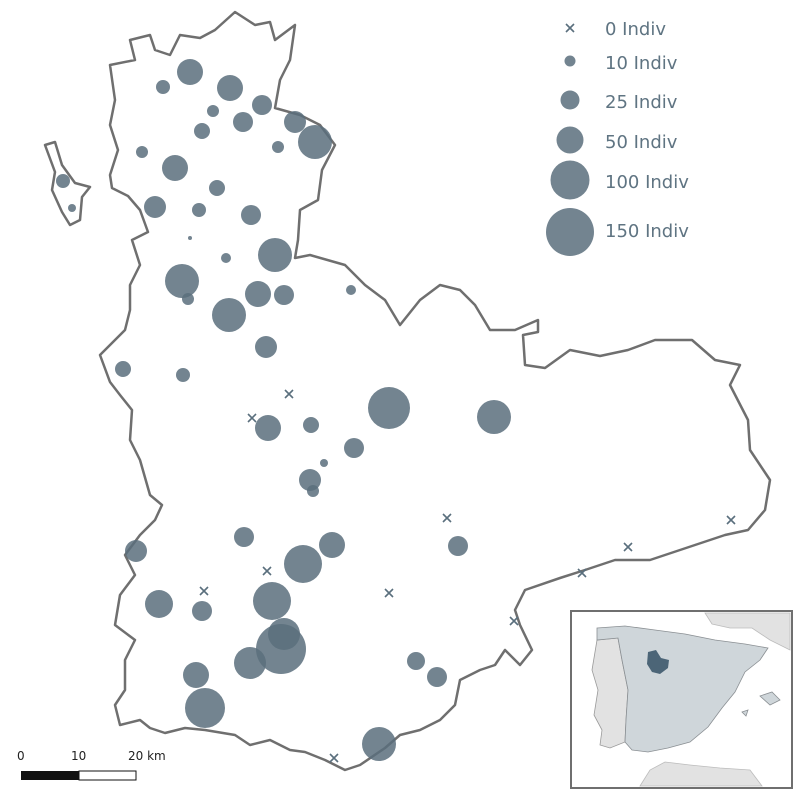  Describe the element at coordinates (78, 756) in the screenshot. I see `scale-tick-label: 10` at that location.